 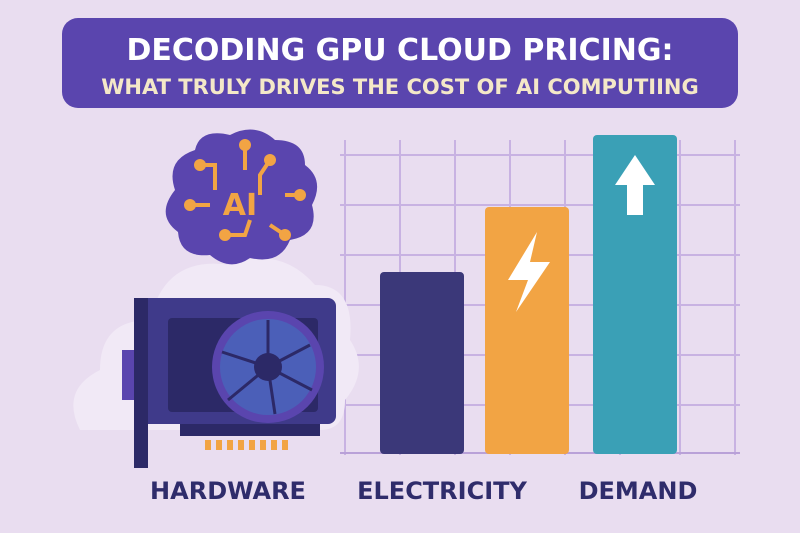 What do you see at coordinates (229, 383) in the screenshot?
I see `gpu-card` at bounding box center [229, 383].